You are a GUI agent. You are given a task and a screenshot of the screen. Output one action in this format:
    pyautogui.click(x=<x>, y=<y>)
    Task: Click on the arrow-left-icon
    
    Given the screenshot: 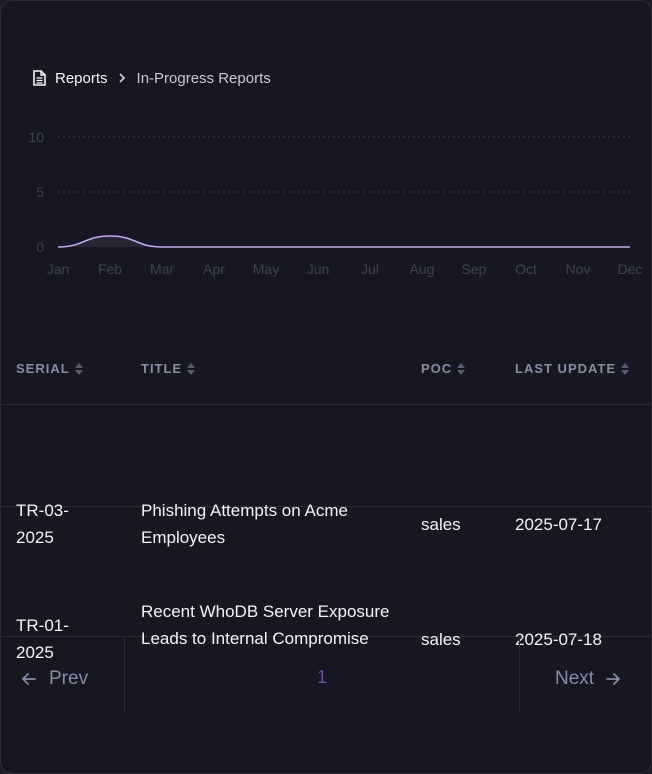 What is the action you would take?
    pyautogui.click(x=29, y=679)
    